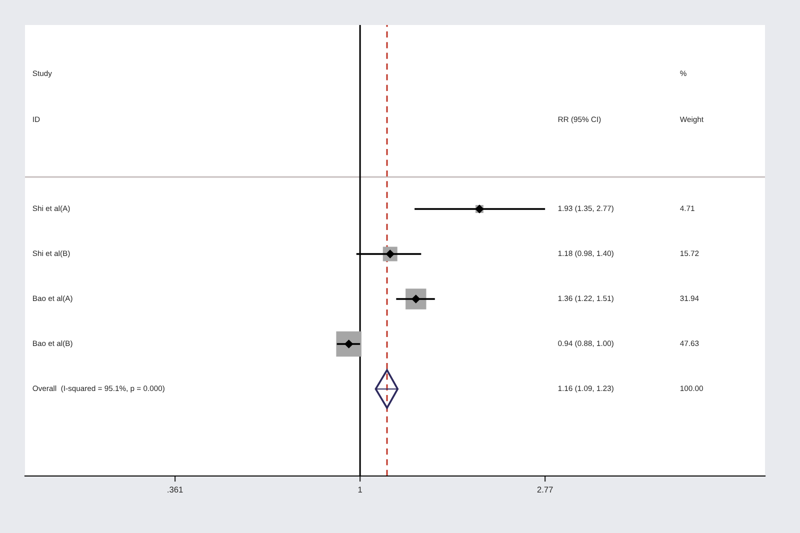  I want to click on x-tick-label: 1, so click(360, 489).